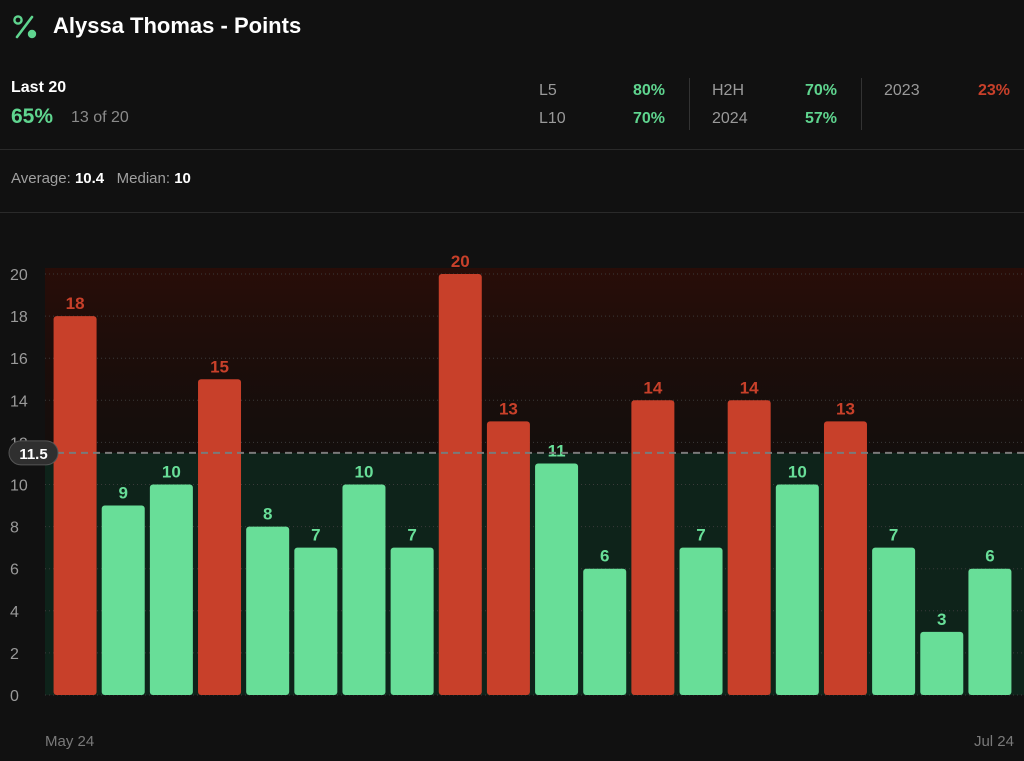 The height and width of the screenshot is (761, 1024). I want to click on bar-value-label: 15, so click(219, 366).